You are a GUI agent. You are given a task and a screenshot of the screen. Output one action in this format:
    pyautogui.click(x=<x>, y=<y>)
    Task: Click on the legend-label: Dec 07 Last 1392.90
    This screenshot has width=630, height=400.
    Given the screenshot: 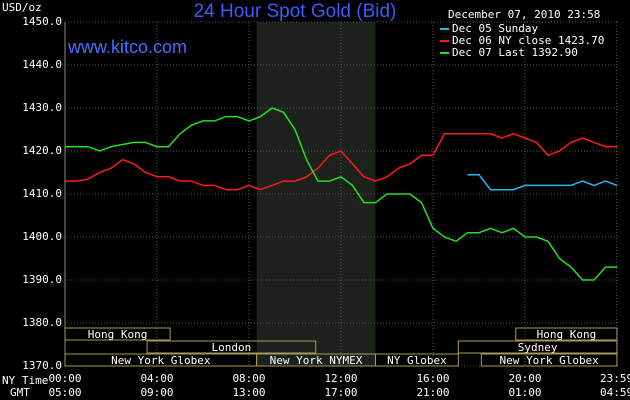 What is the action you would take?
    pyautogui.click(x=515, y=52)
    